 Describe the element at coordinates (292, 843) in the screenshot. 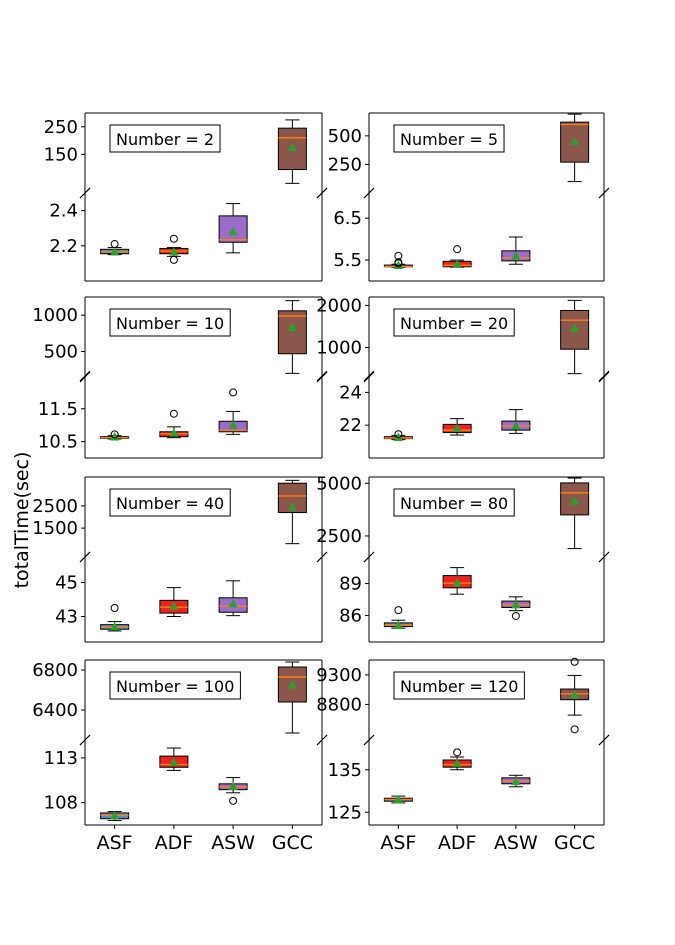

I see `x-tick-label: GCC` at that location.